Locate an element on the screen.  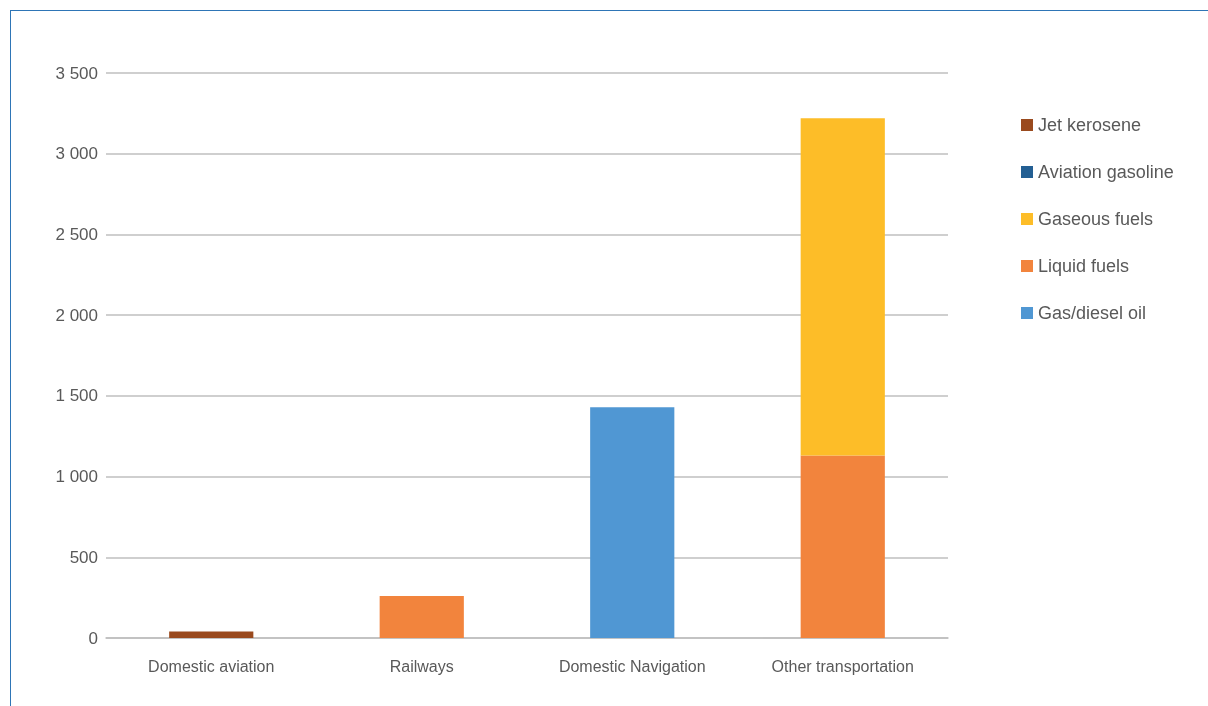
y-tick-label: 2 000 is located at coordinates (76, 315).